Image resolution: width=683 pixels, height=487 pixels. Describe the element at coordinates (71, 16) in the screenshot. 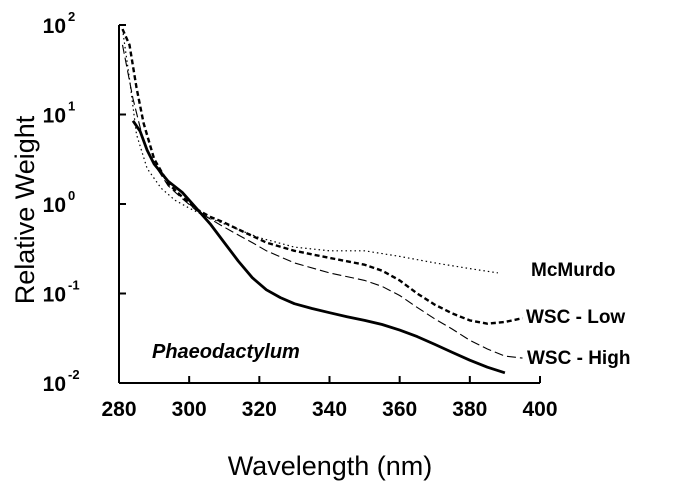

I see `y-tick-exponent: 2` at that location.